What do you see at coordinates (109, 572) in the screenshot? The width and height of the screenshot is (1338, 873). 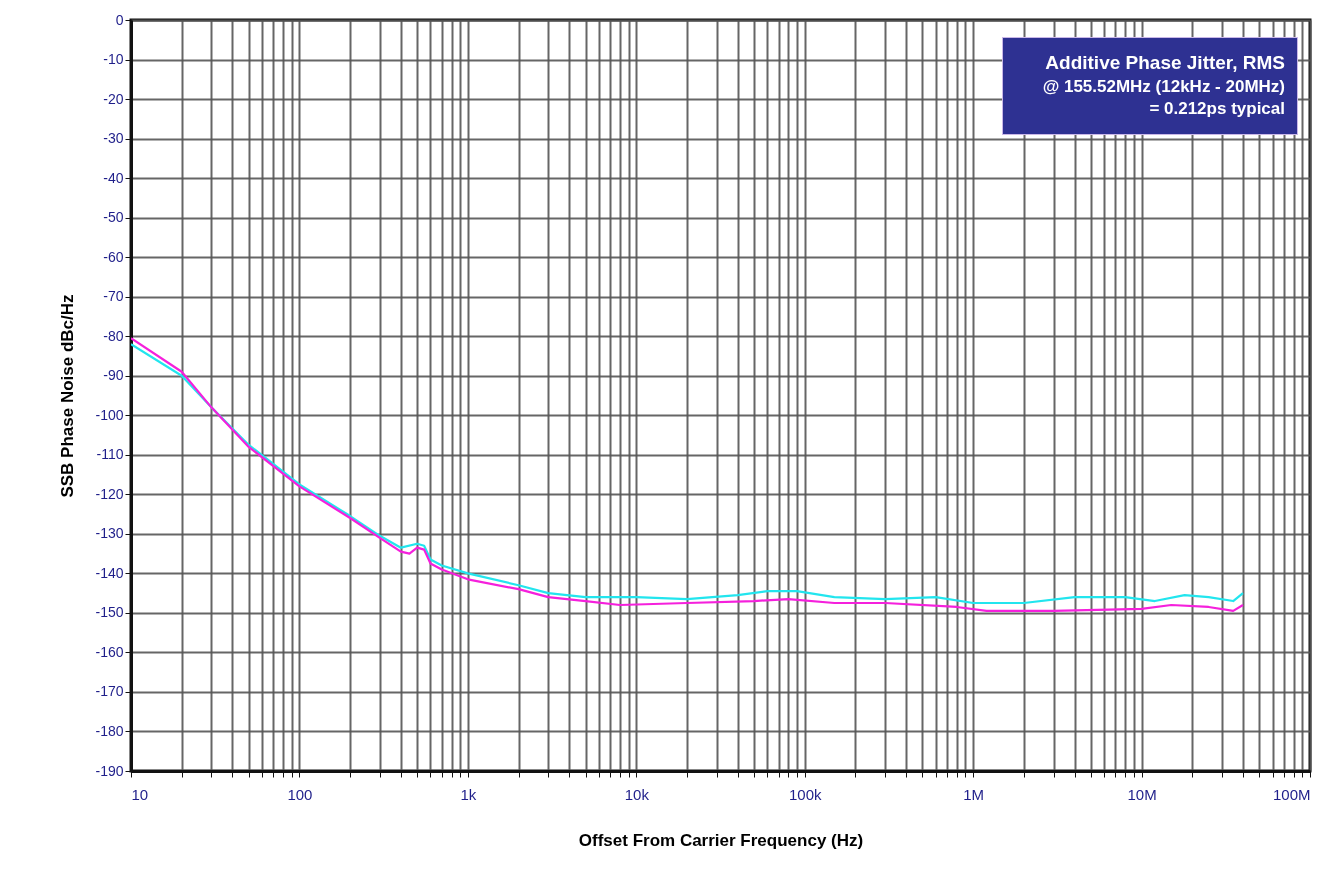 I see `y-tick-label: -140` at bounding box center [109, 572].